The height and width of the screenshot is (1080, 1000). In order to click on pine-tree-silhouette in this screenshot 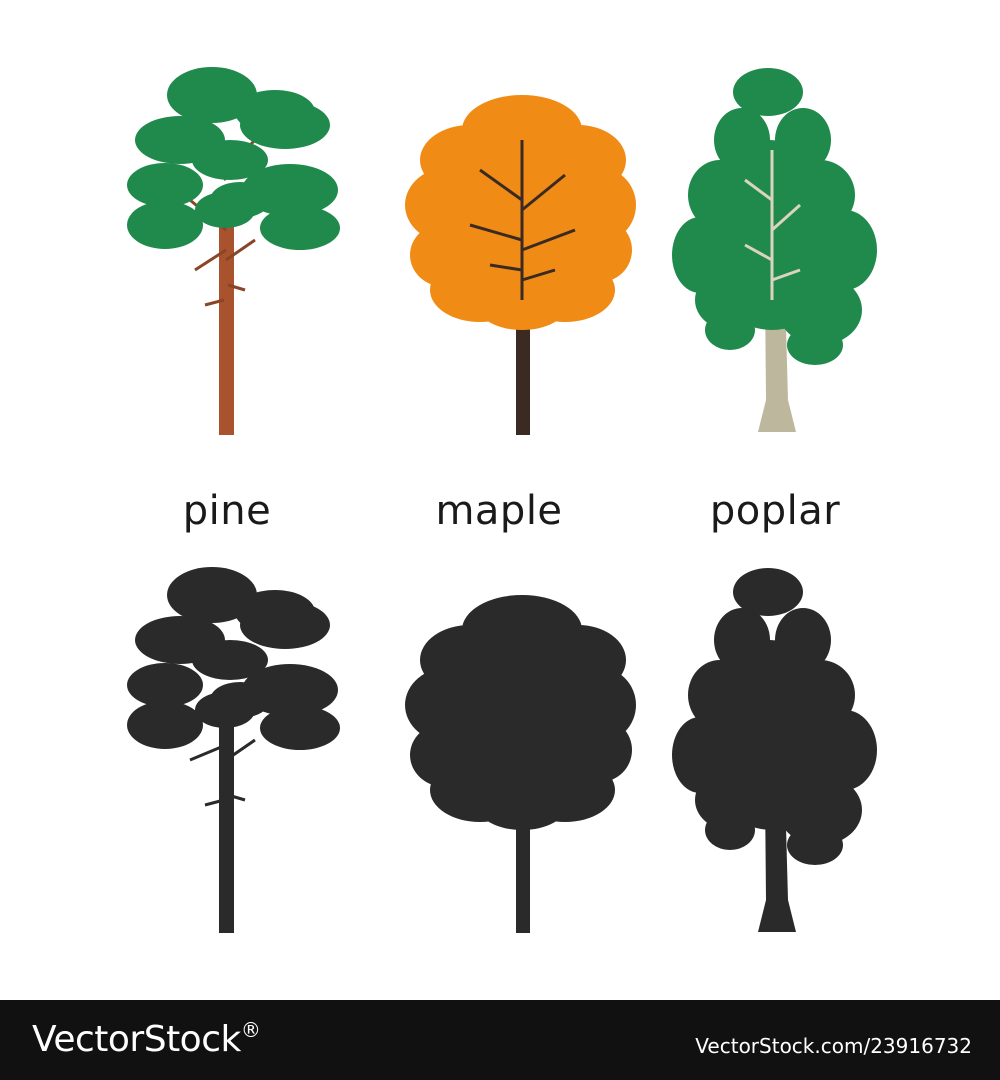, I will do `click(233, 750)`.